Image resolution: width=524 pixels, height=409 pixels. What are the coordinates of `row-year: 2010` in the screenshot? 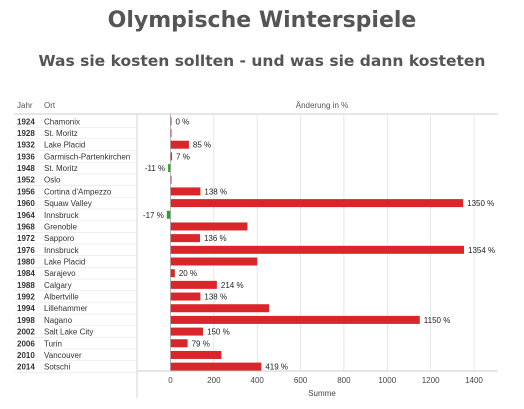 It's located at (26, 355).